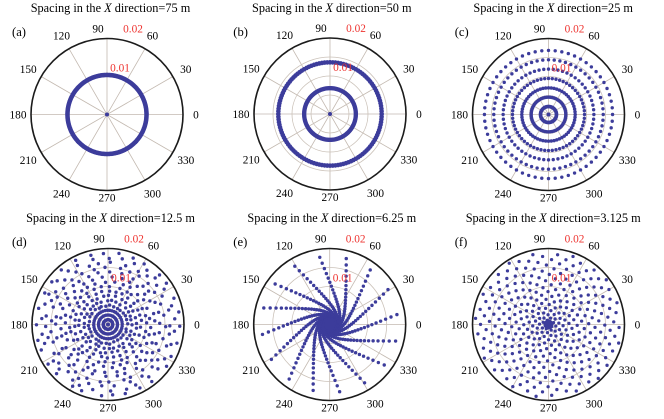 This screenshot has width=664, height=419. Describe the element at coordinates (409, 280) in the screenshot. I see `angle-tick-label: 30` at that location.